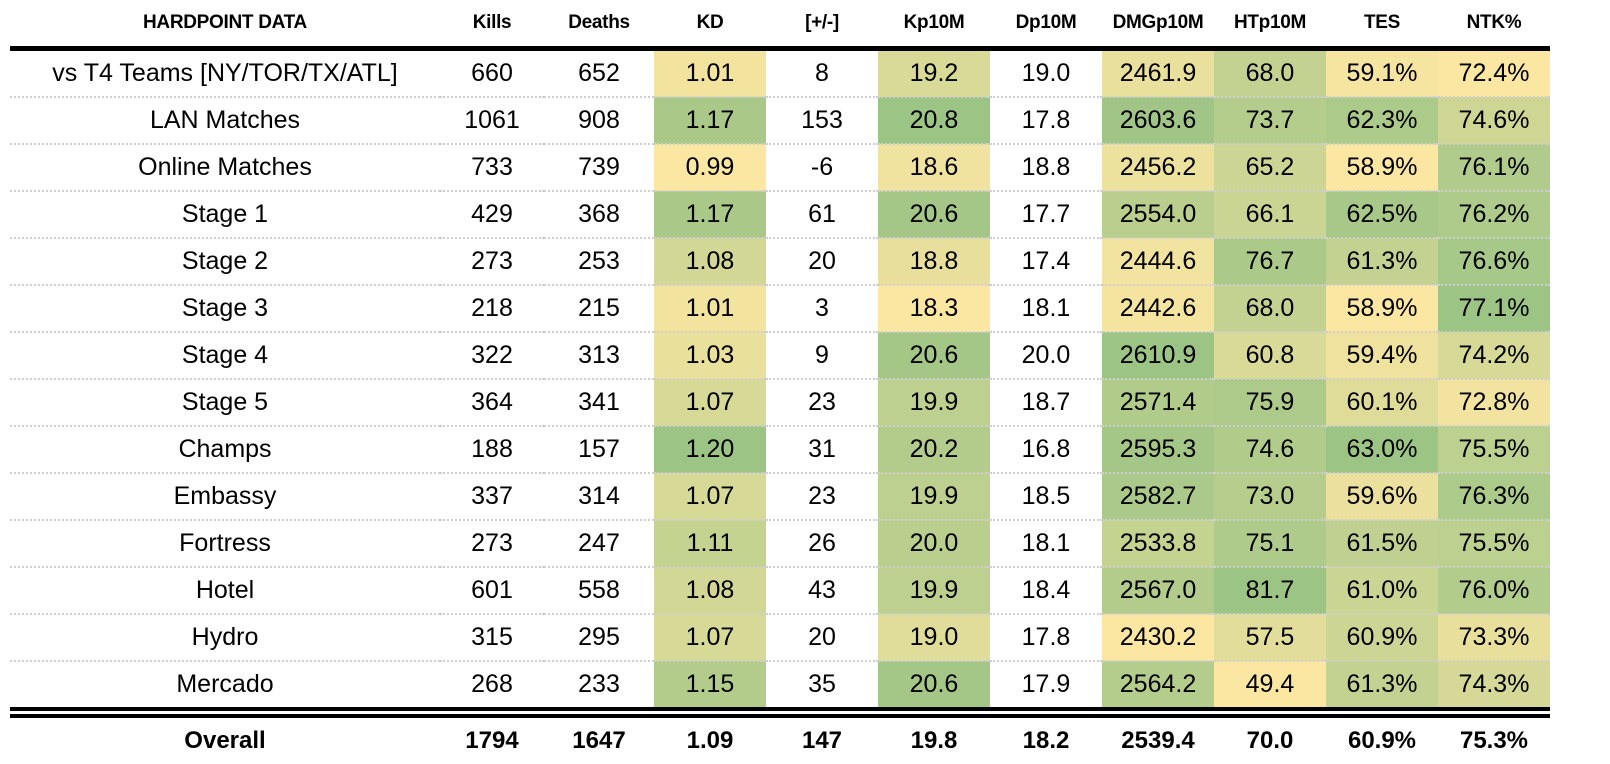 The image size is (1610, 764). What do you see at coordinates (225, 638) in the screenshot?
I see `row-label: Hydro` at bounding box center [225, 638].